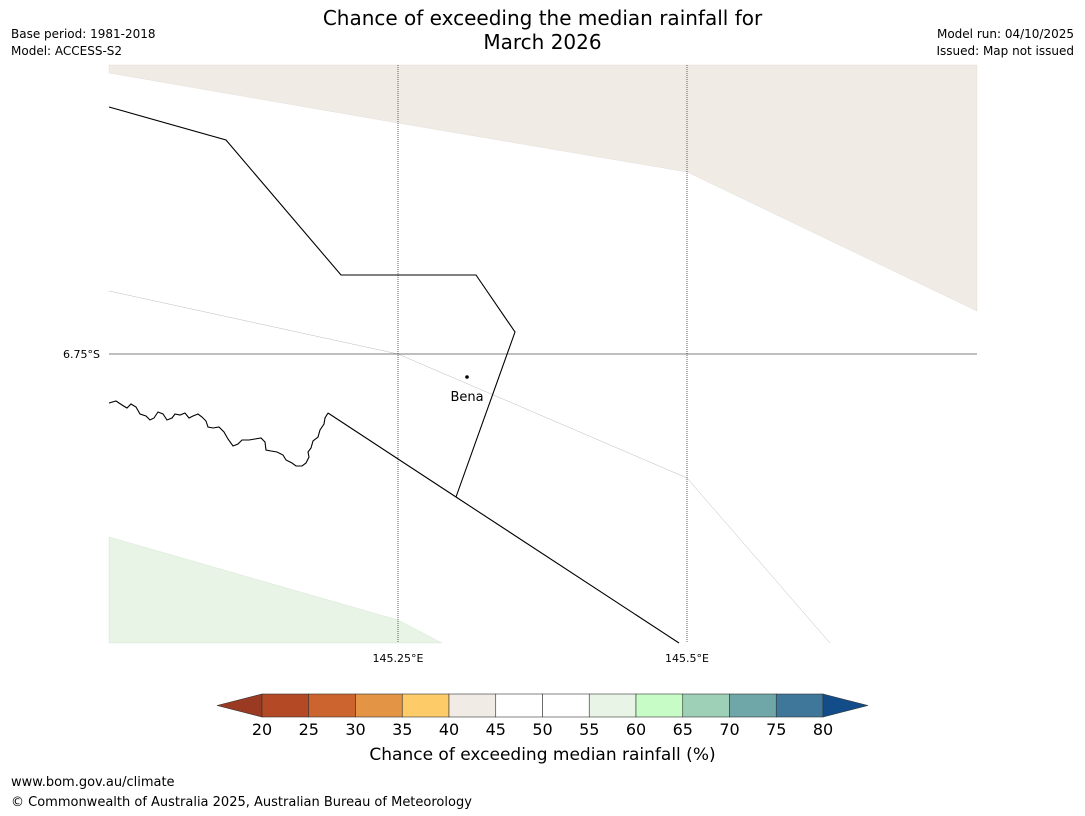 The image size is (1085, 816). What do you see at coordinates (845, 705) in the screenshot?
I see `colorbar-arrow-high` at bounding box center [845, 705].